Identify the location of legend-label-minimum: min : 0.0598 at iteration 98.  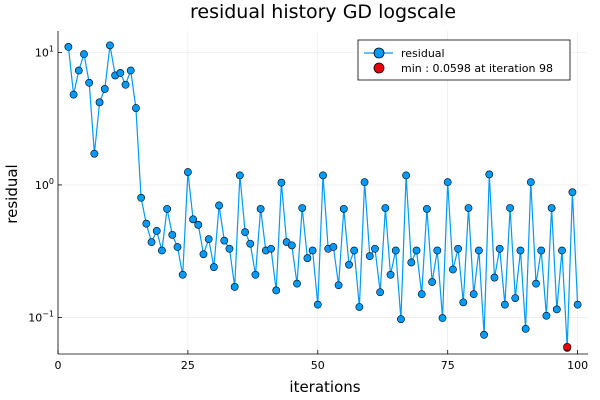
(477, 68).